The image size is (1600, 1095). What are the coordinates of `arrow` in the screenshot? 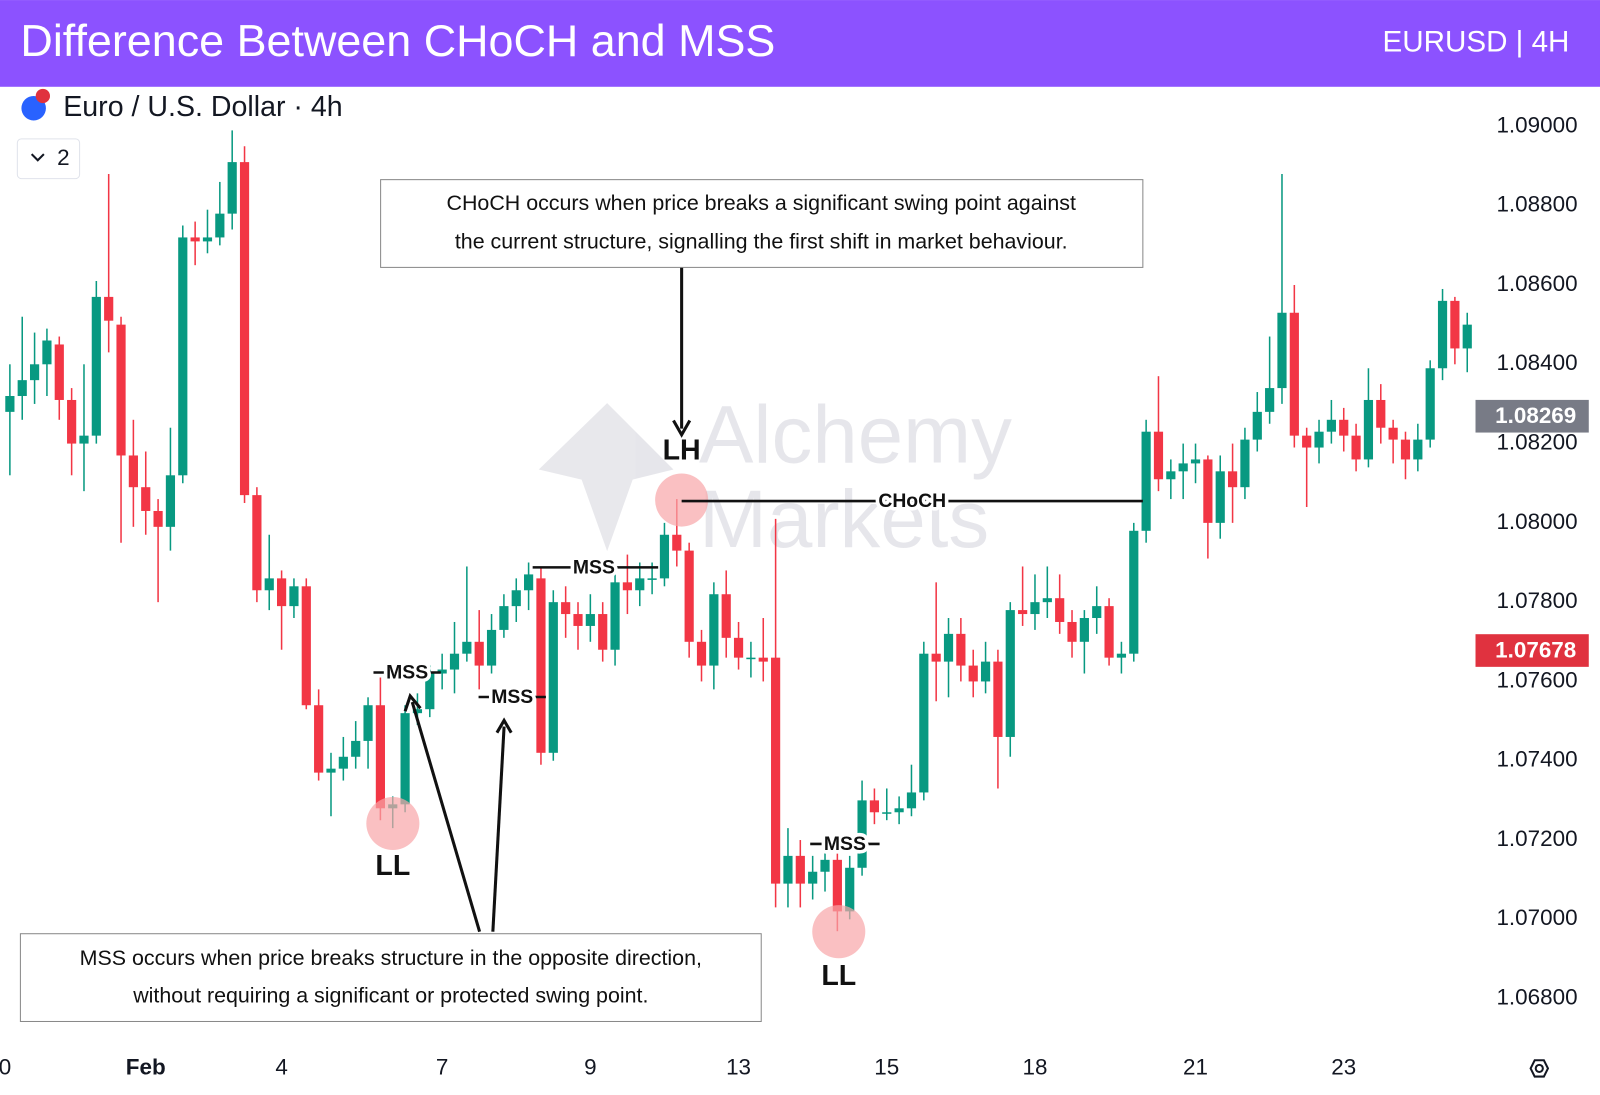 It's located at (498, 829).